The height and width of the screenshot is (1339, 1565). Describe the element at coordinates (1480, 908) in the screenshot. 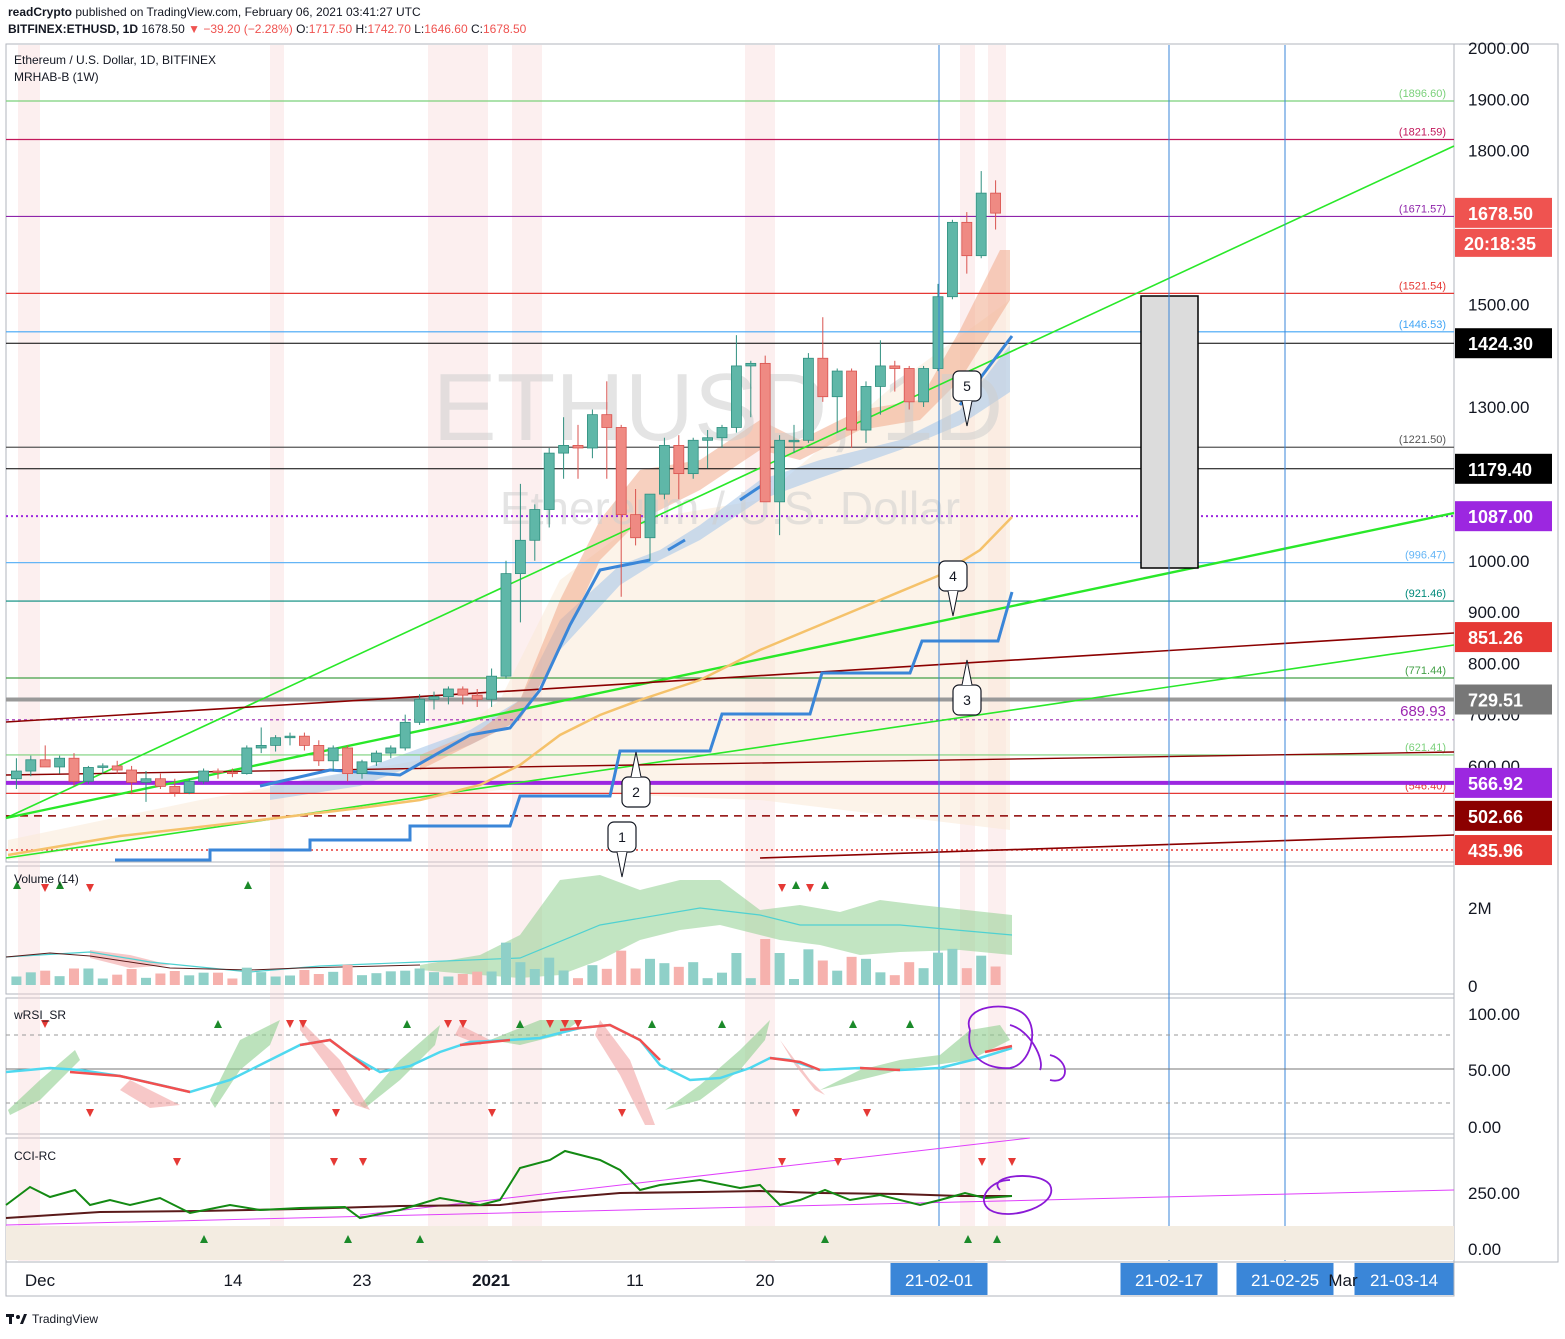

I see `volume-tick: 2M` at that location.